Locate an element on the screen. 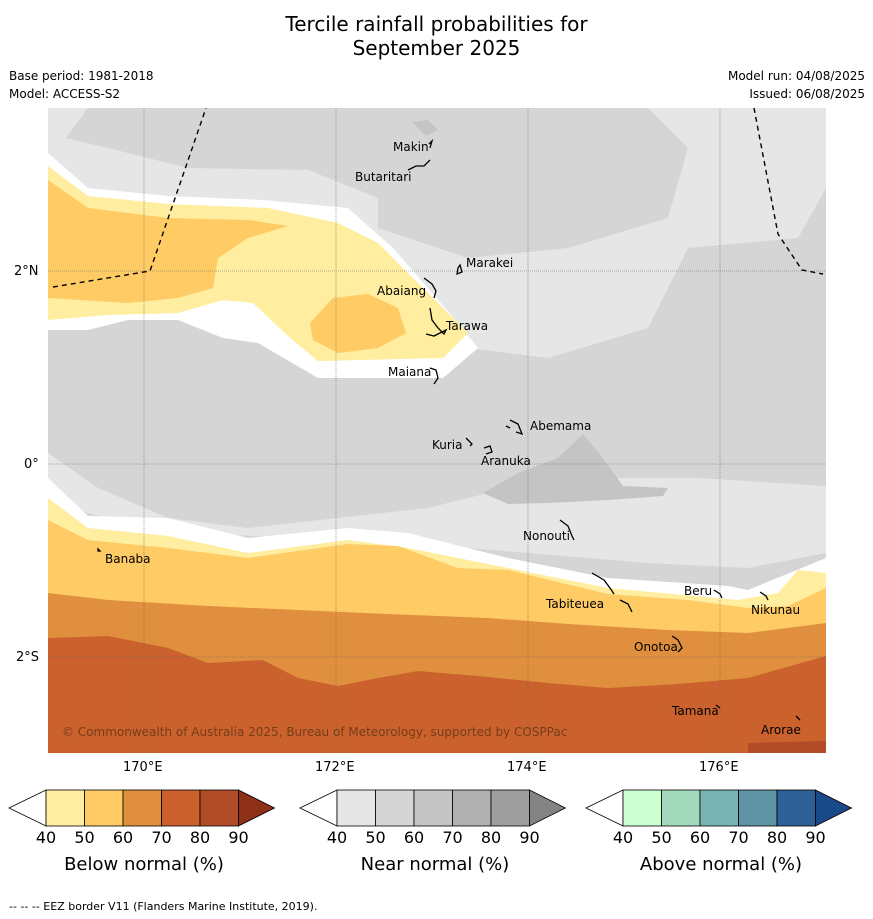 This screenshot has width=873, height=919. label-abemama: Abemama is located at coordinates (560, 426).